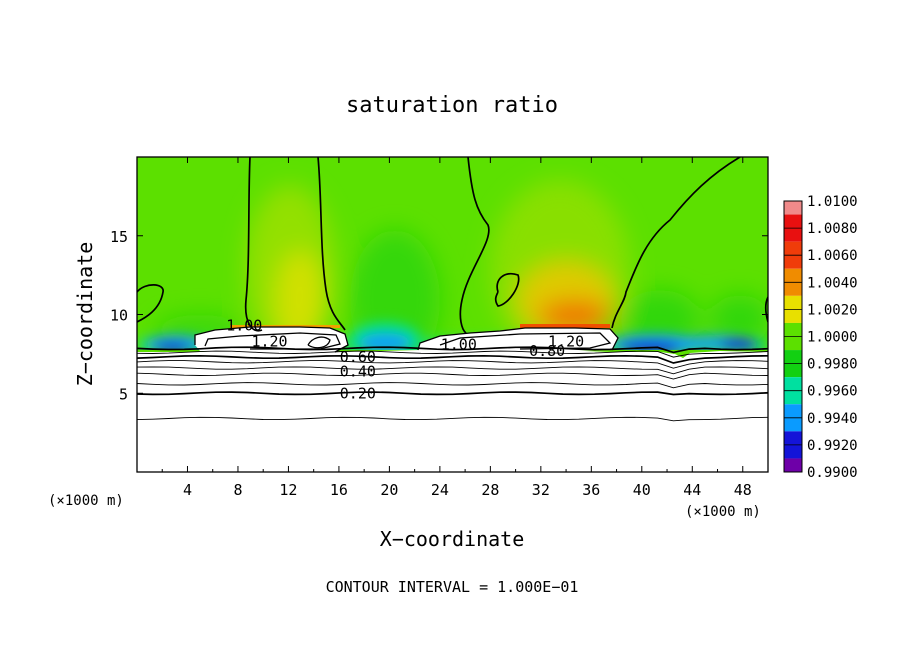 The width and height of the screenshot is (904, 654). I want to click on lower-white-region, so click(452, 411).